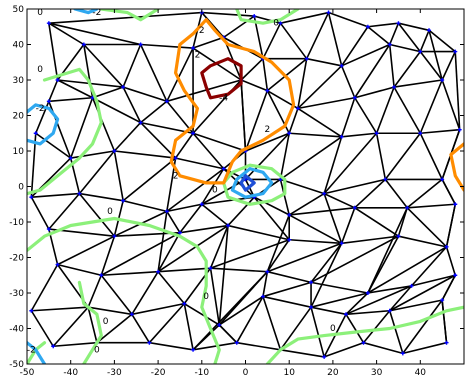  I want to click on y-tick-label: 20, so click(19, 117).